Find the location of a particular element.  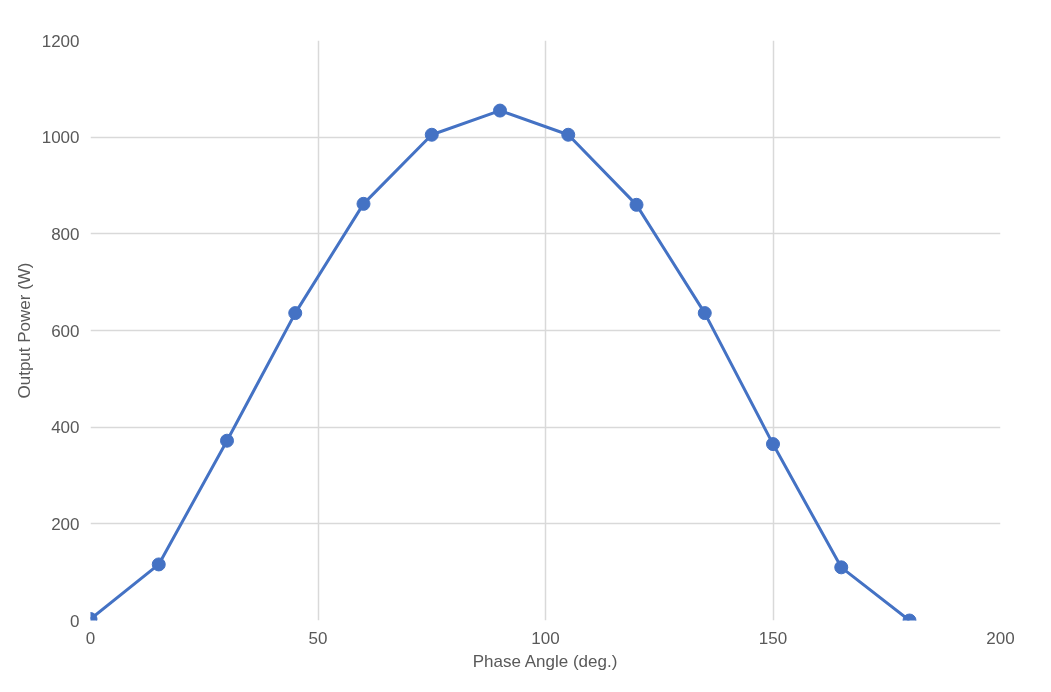

x-axis-title: Phase Angle (deg.) is located at coordinates (545, 661).